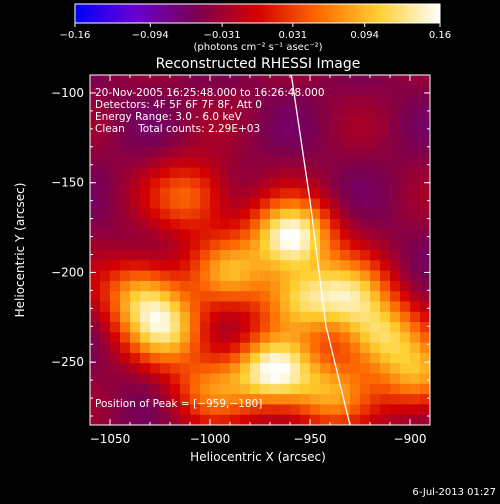  I want to click on colorbar-unit-label: (photons cm⁻² s⁻¹ asec⁻²), so click(257, 47).